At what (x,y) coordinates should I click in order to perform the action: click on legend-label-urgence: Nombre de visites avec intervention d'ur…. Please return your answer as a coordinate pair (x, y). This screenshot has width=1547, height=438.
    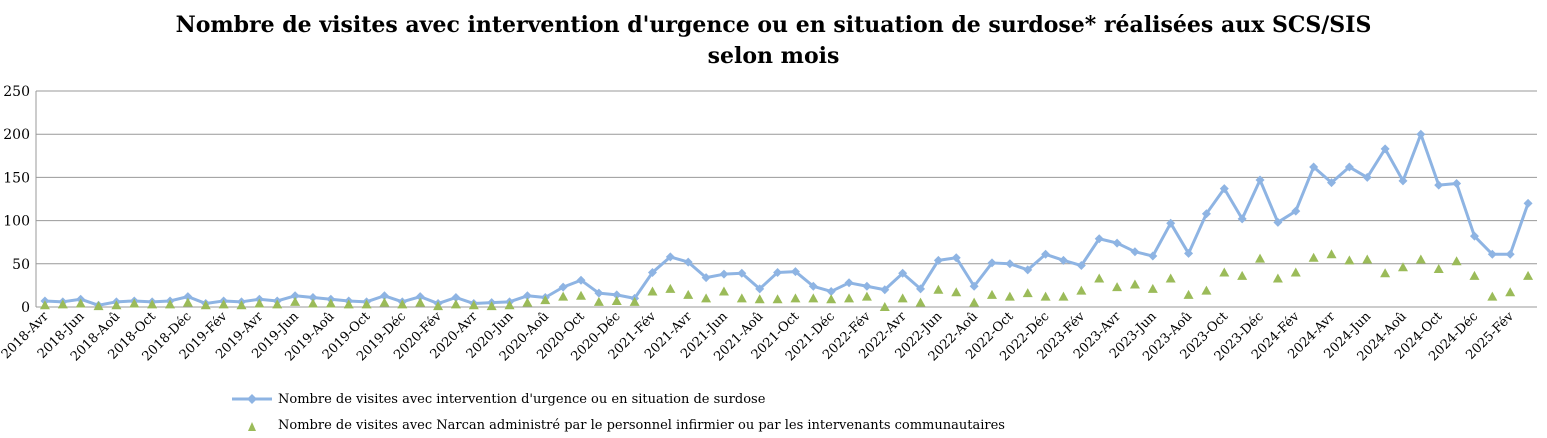
    Looking at the image, I should click on (522, 399).